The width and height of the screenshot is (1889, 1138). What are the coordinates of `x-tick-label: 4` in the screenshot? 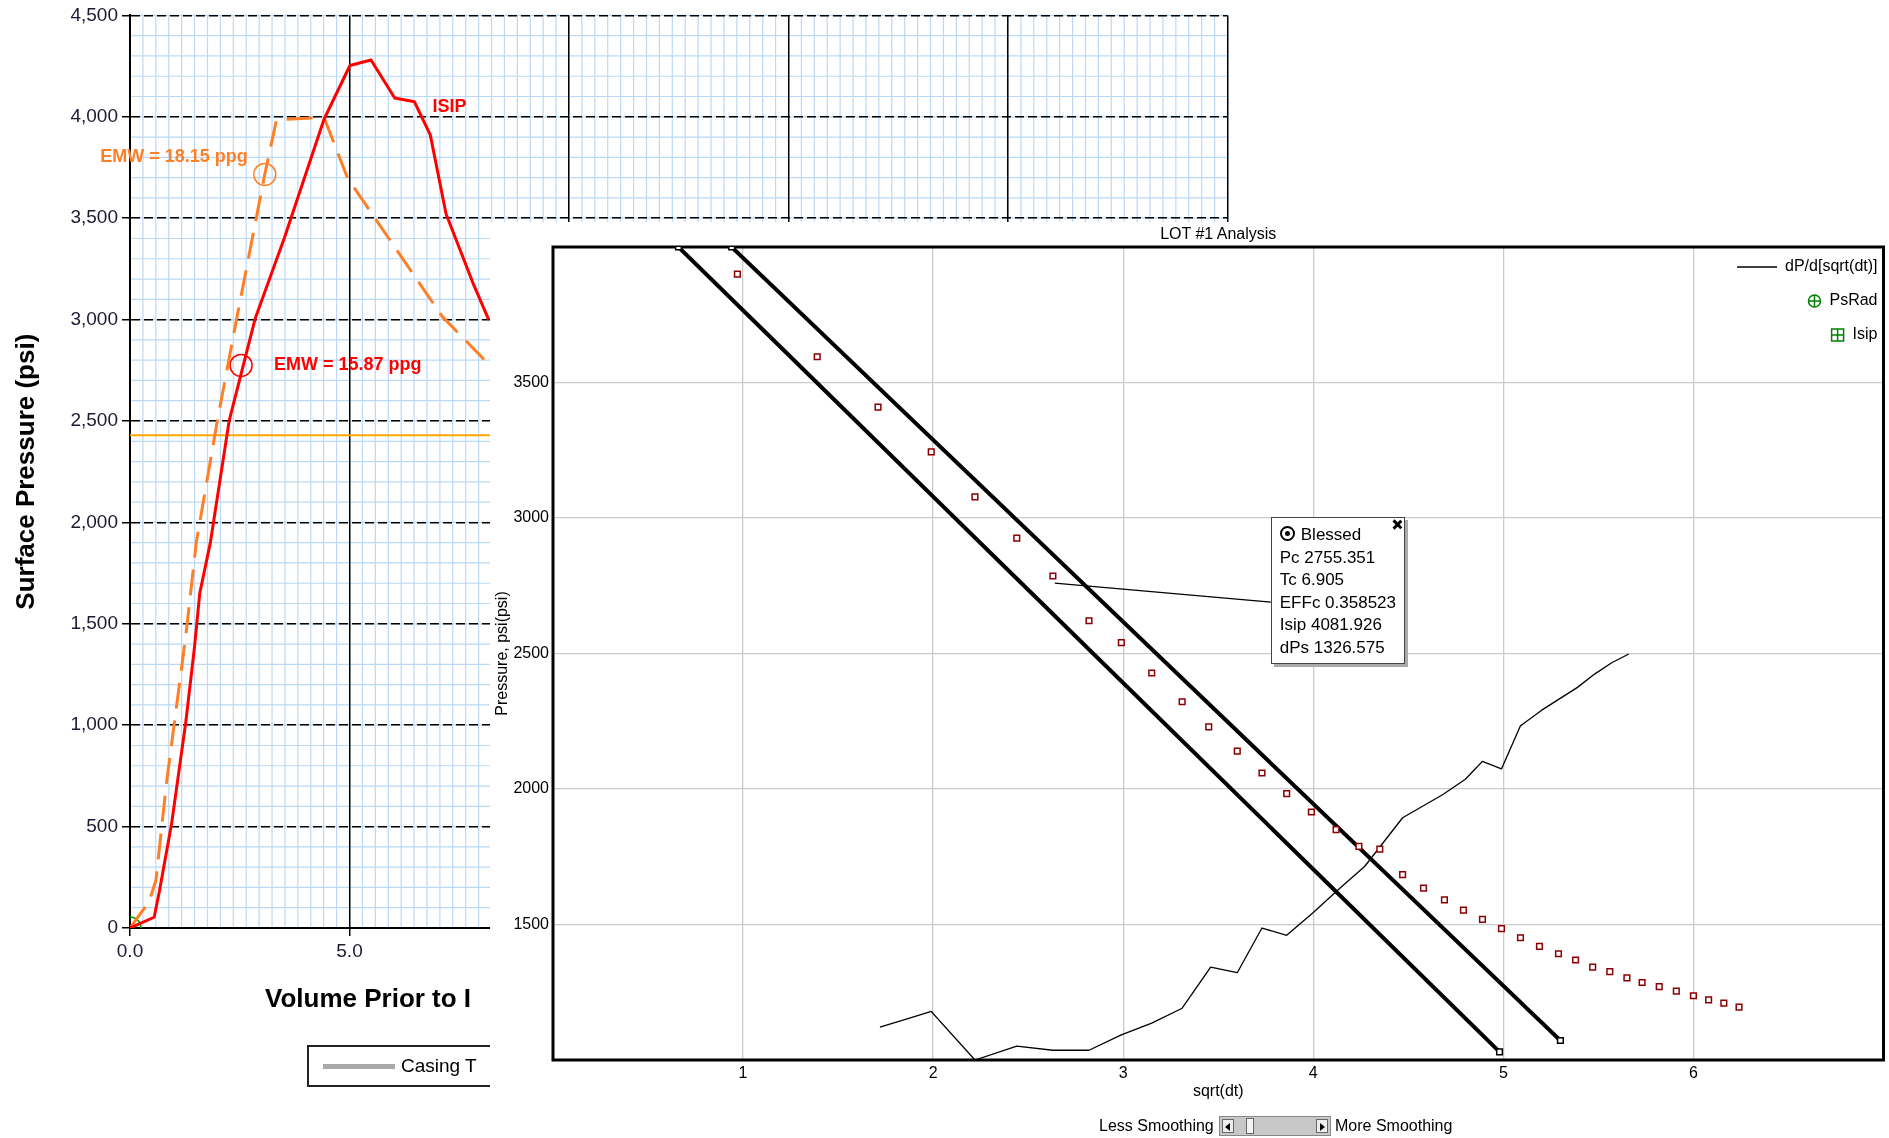 It's located at (1313, 1073).